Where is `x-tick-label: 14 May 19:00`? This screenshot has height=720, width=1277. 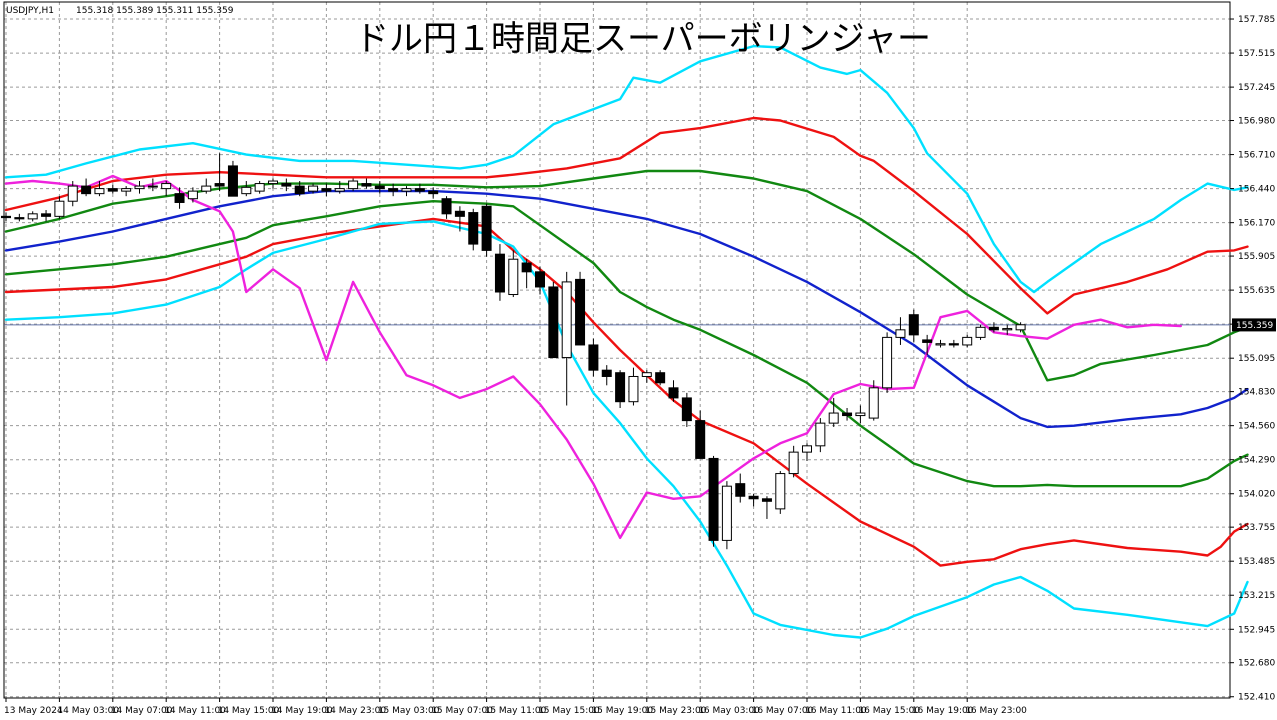
x-tick-label: 14 May 19:00 is located at coordinates (302, 711).